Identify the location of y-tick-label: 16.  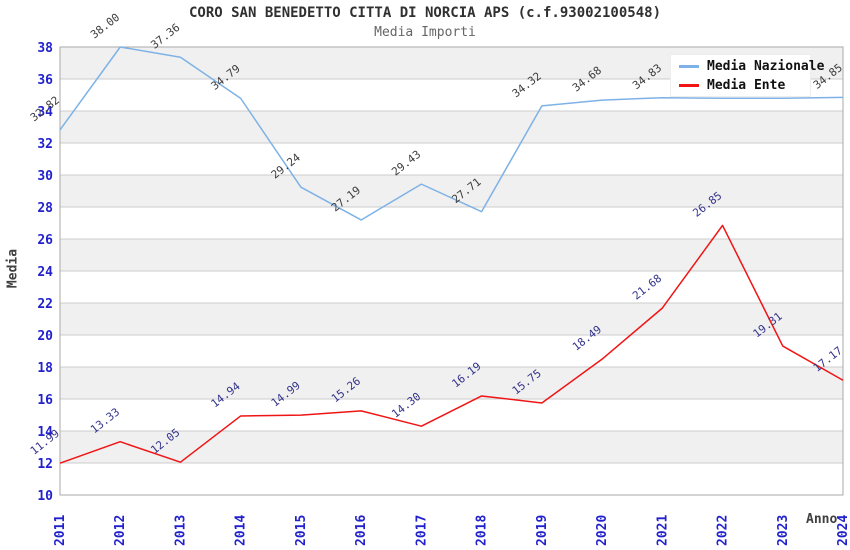
(45, 400).